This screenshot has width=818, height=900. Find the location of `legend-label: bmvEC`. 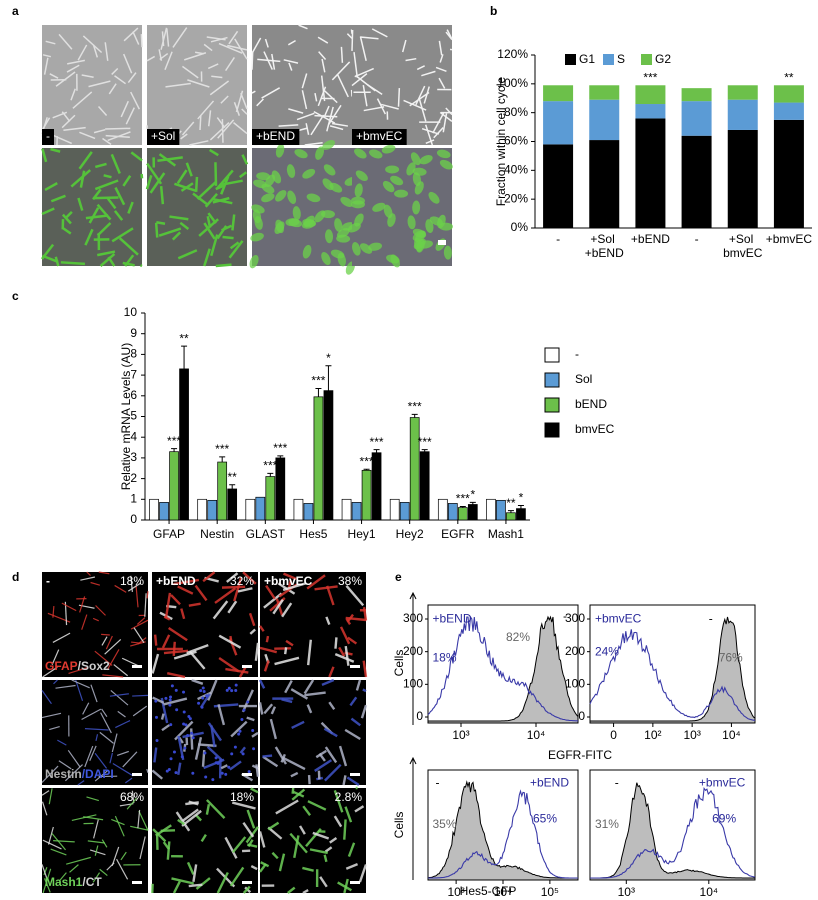

legend-label: bmvEC is located at coordinates (595, 429).